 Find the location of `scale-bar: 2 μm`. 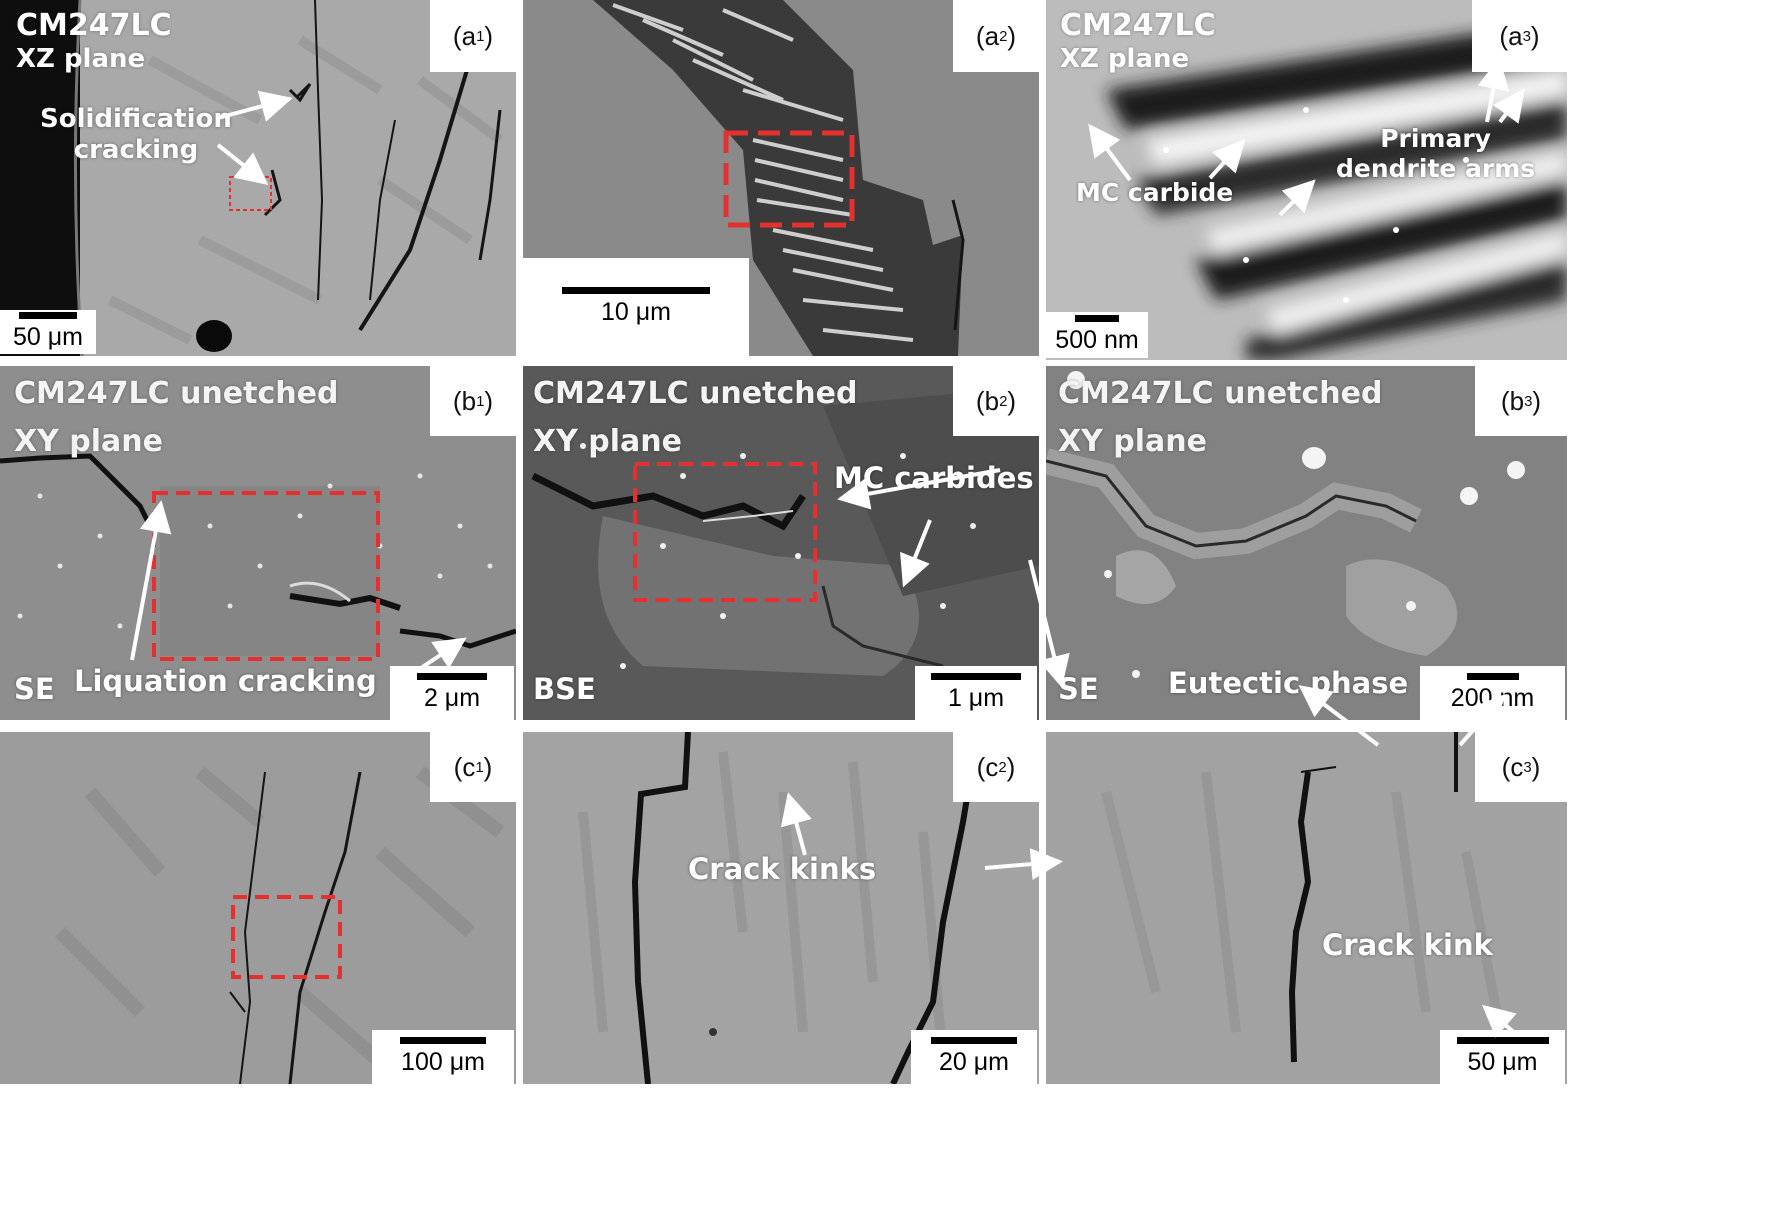

scale-bar: 2 μm is located at coordinates (452, 693).